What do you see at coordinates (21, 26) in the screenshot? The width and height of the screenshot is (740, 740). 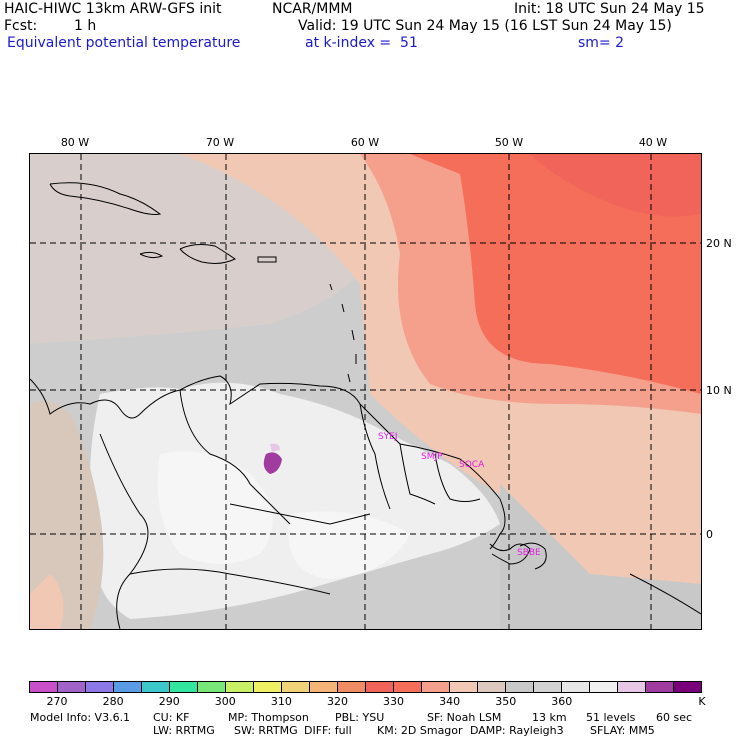 I see `forecast-label: Fcst:` at bounding box center [21, 26].